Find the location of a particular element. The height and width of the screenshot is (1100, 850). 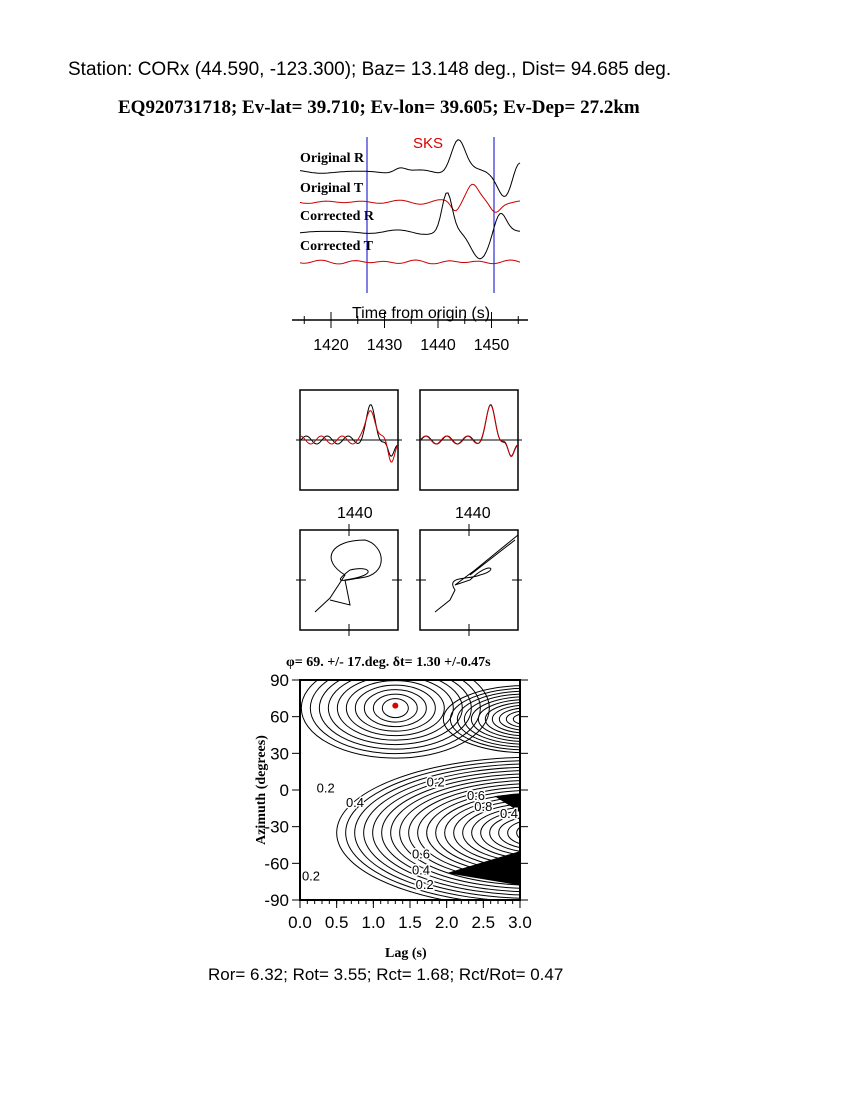

azimuth-tick-label: 30 is located at coordinates (279, 753).